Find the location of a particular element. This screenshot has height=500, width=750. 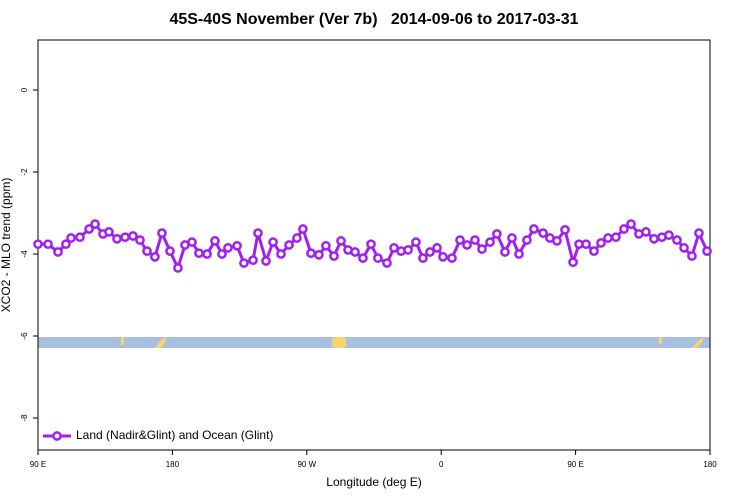

y-axis-label: XCO2 - MLO trend (ppm) is located at coordinates (6, 245).